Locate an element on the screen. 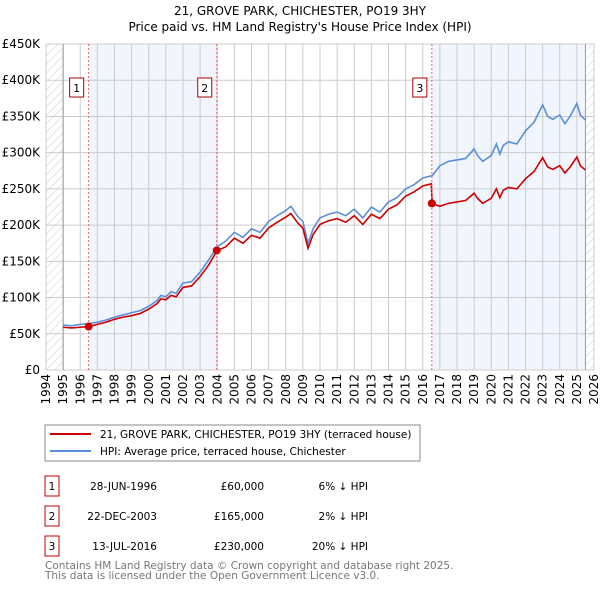 The height and width of the screenshot is (590, 600). x-tick-label: 2013 is located at coordinates (371, 389).